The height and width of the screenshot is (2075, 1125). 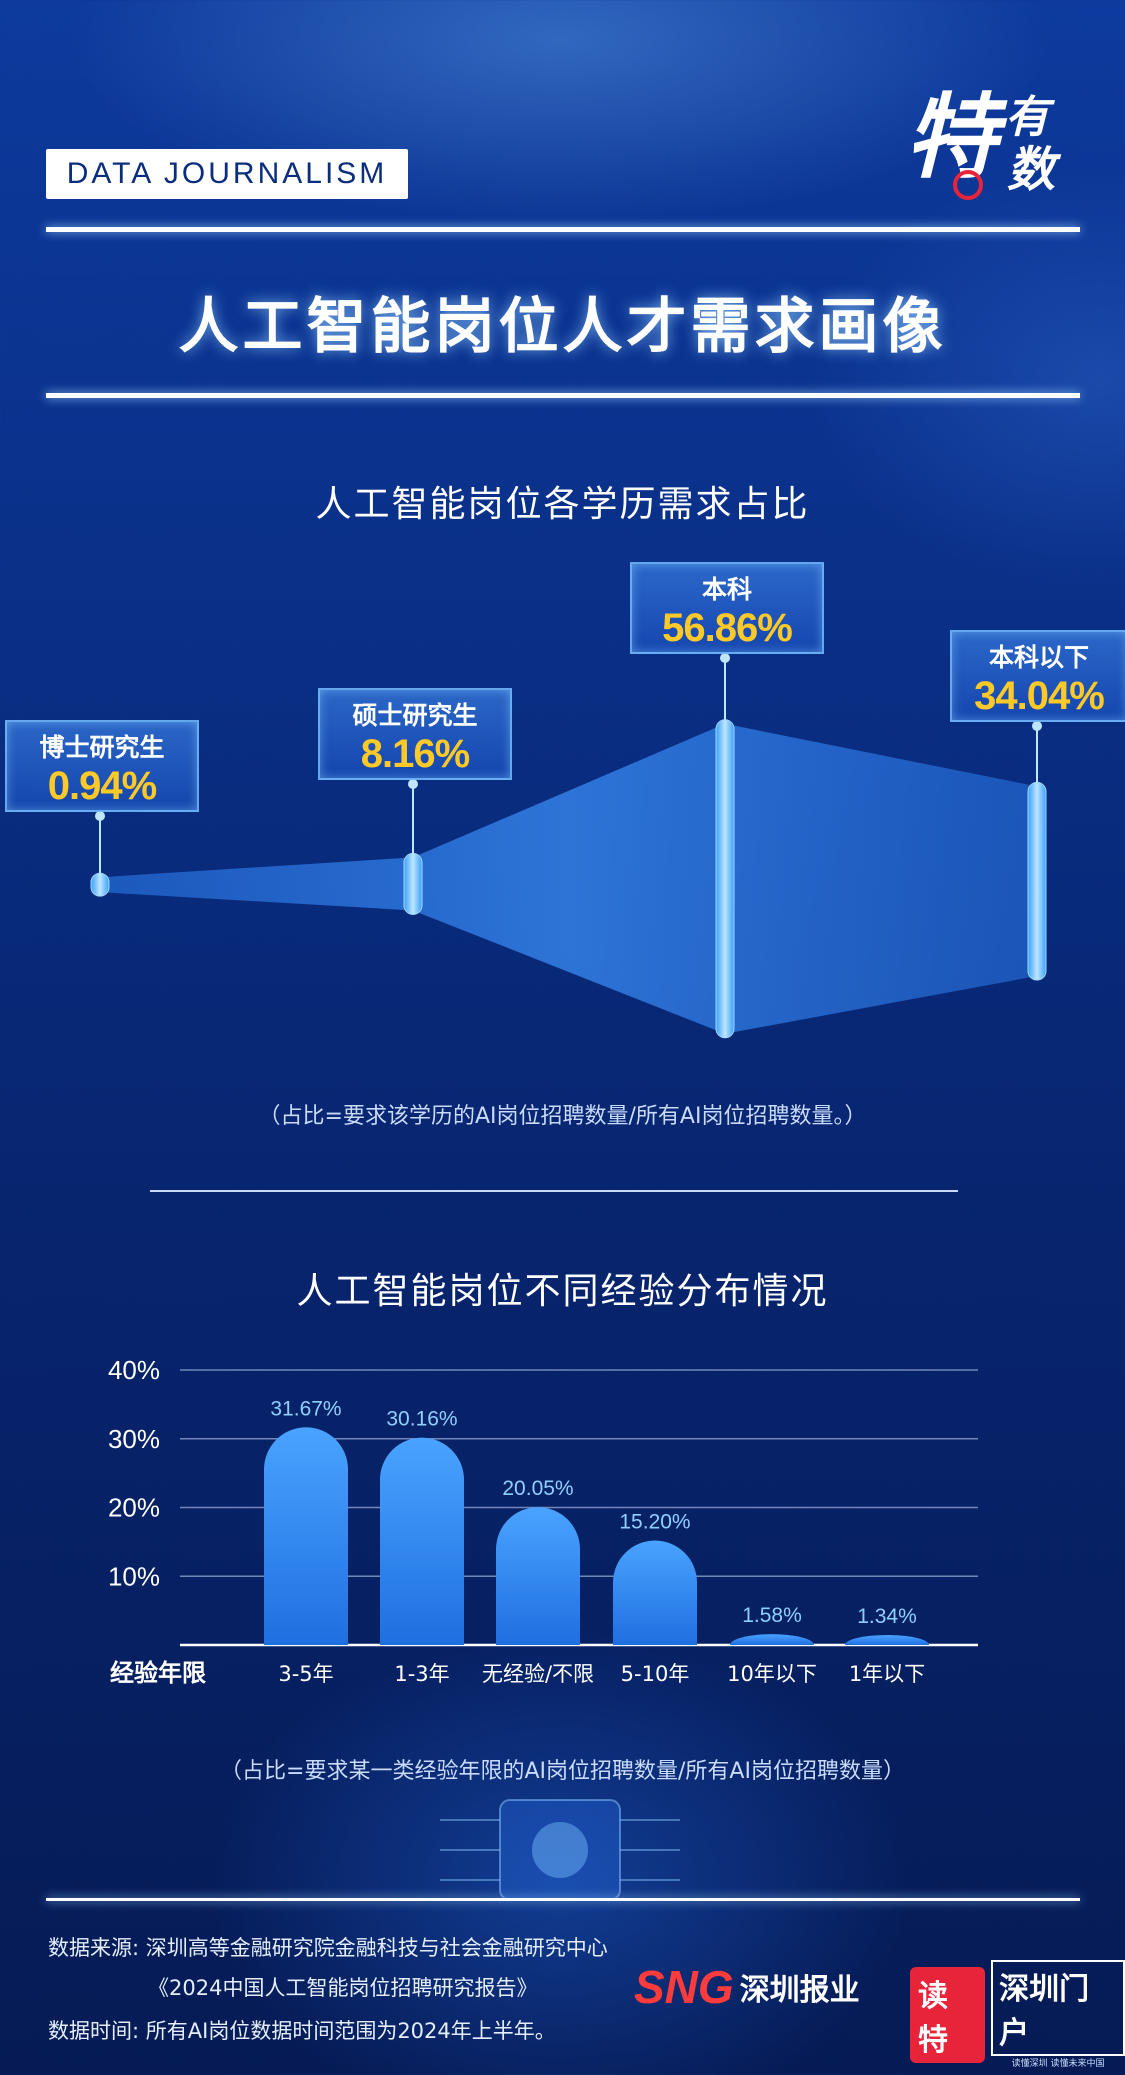 I want to click on education-label-3: 本科以下 34.04%, so click(x=1037, y=676).